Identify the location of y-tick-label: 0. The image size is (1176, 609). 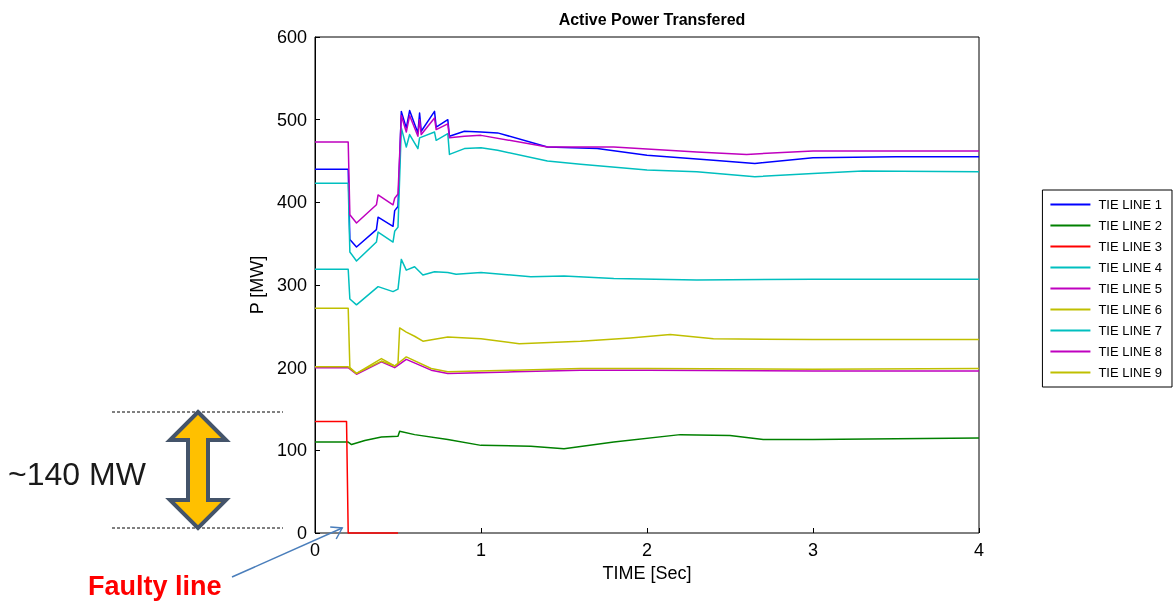
(301, 533).